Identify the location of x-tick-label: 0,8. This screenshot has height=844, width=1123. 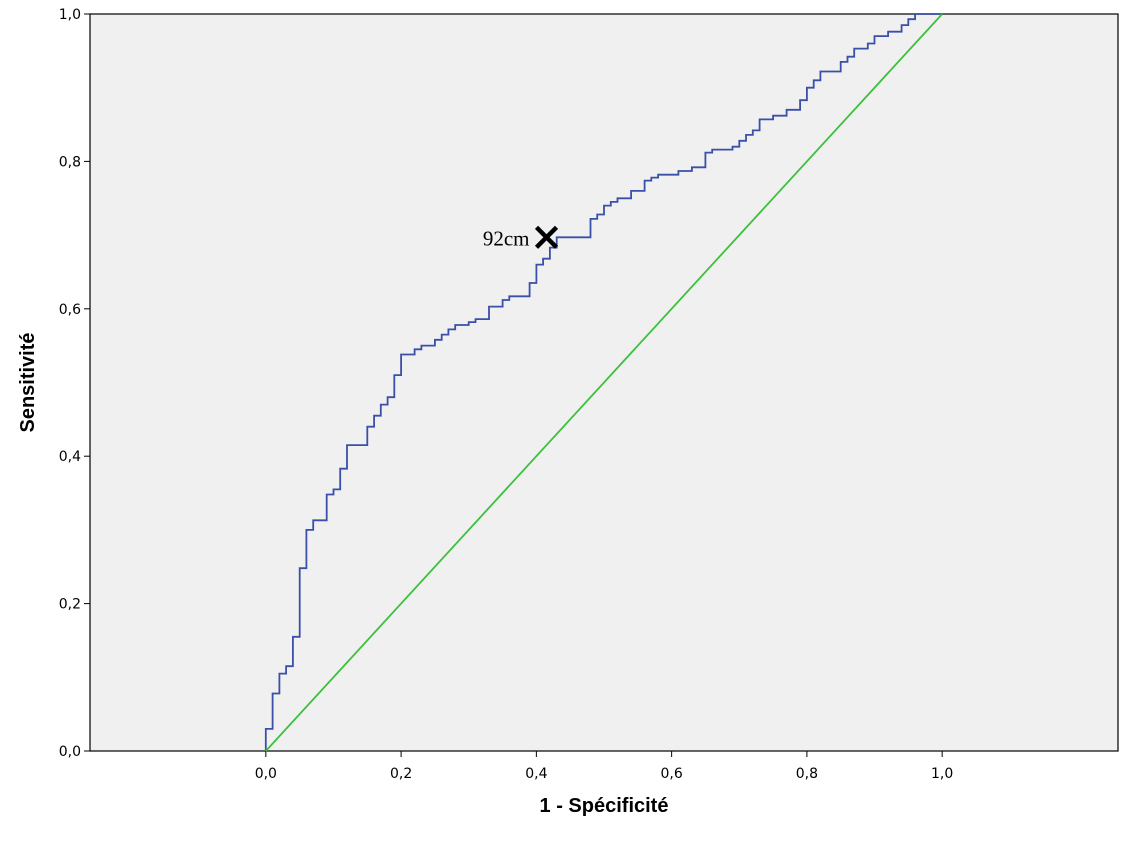
(807, 774).